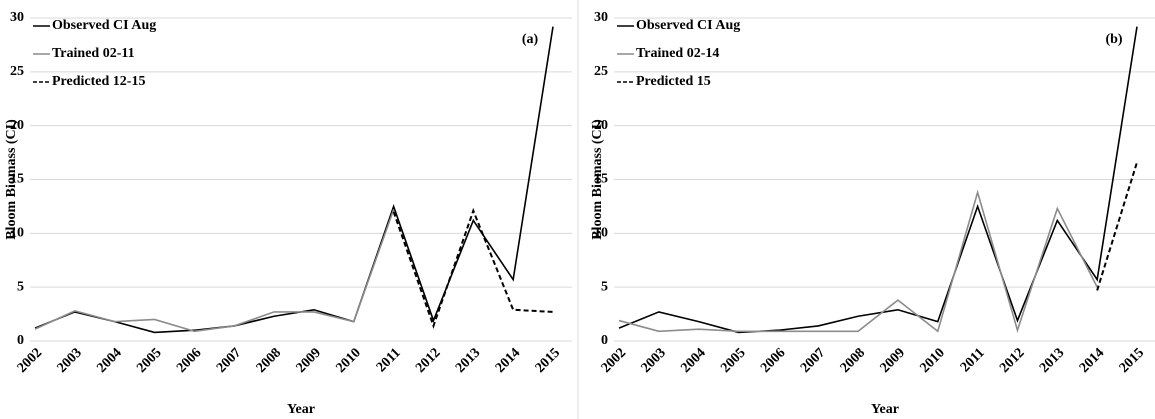 The width and height of the screenshot is (1155, 419). What do you see at coordinates (673, 81) in the screenshot?
I see `legend-label: Predicted 15` at bounding box center [673, 81].